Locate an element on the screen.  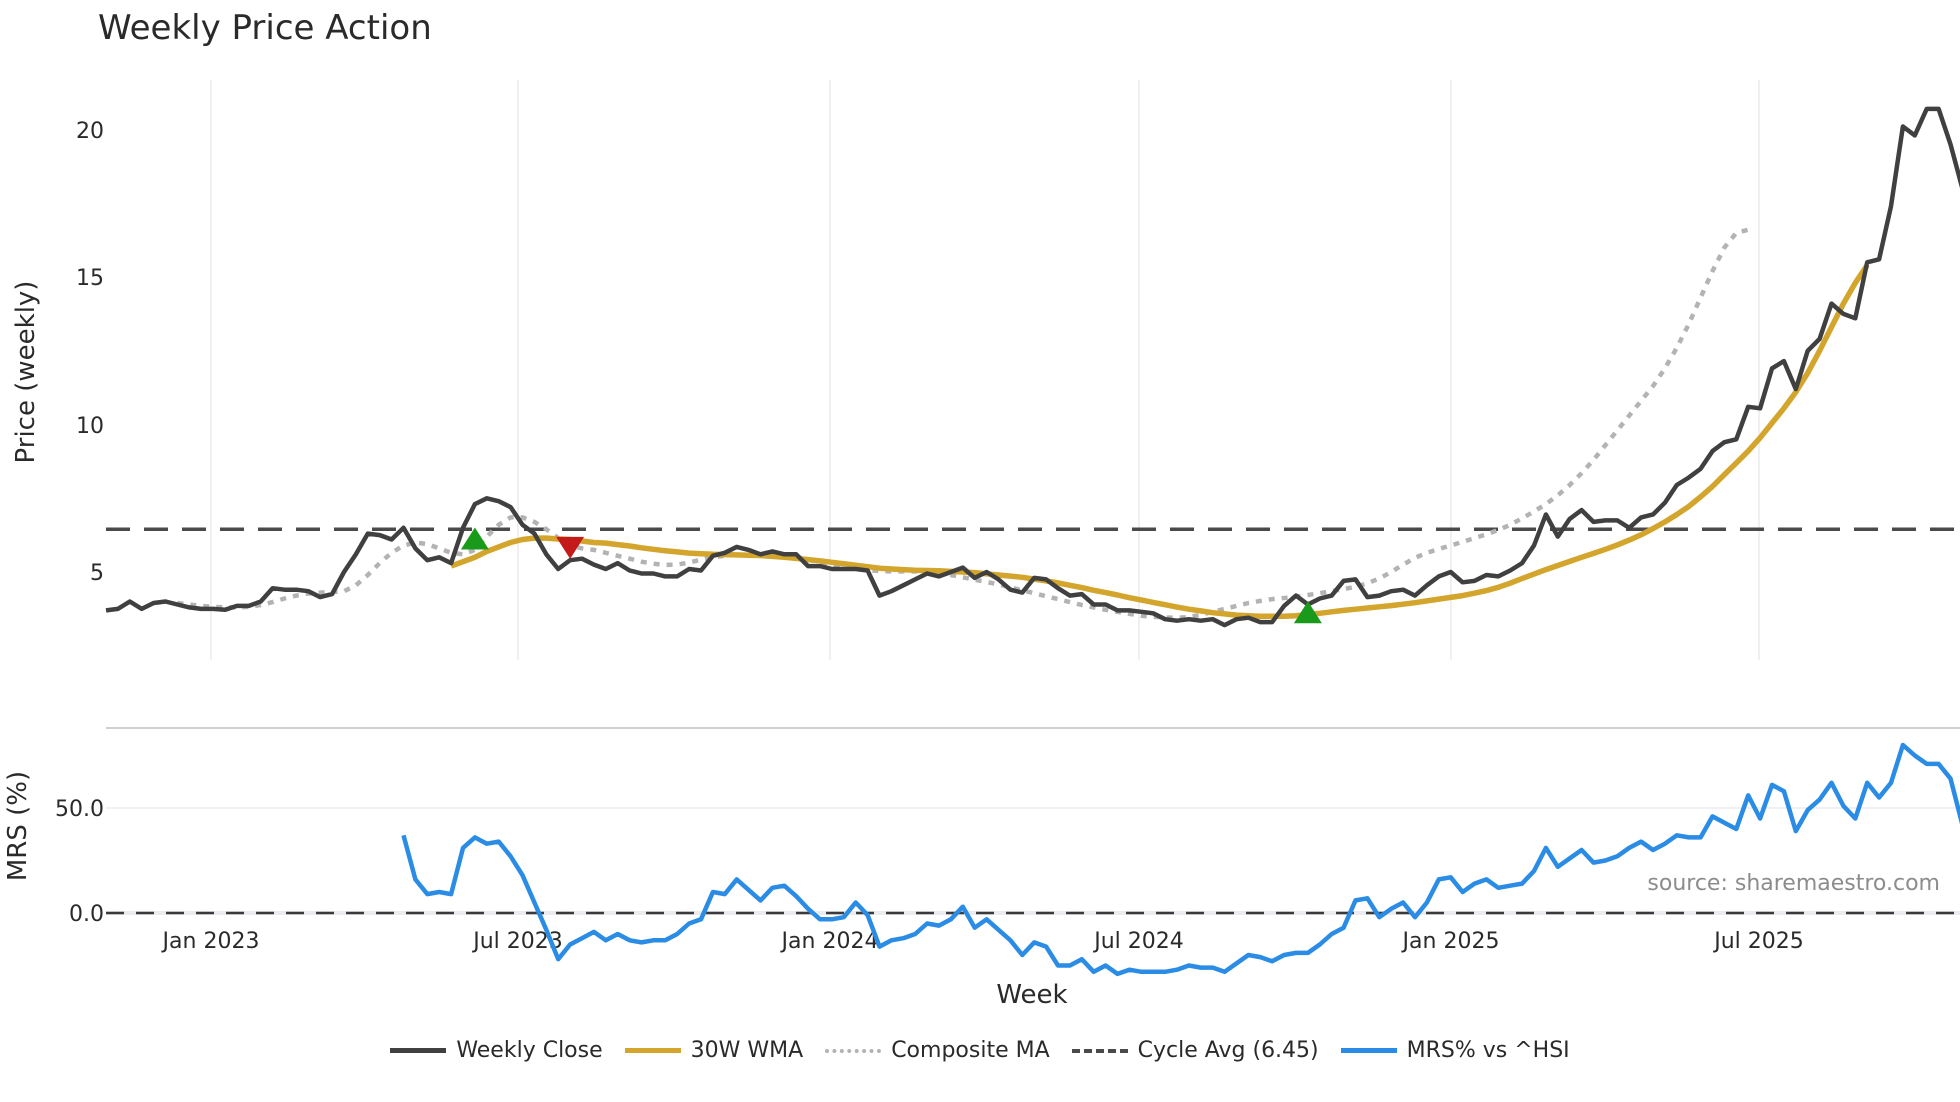
chart-title: Weekly Price Action is located at coordinates (265, 28).